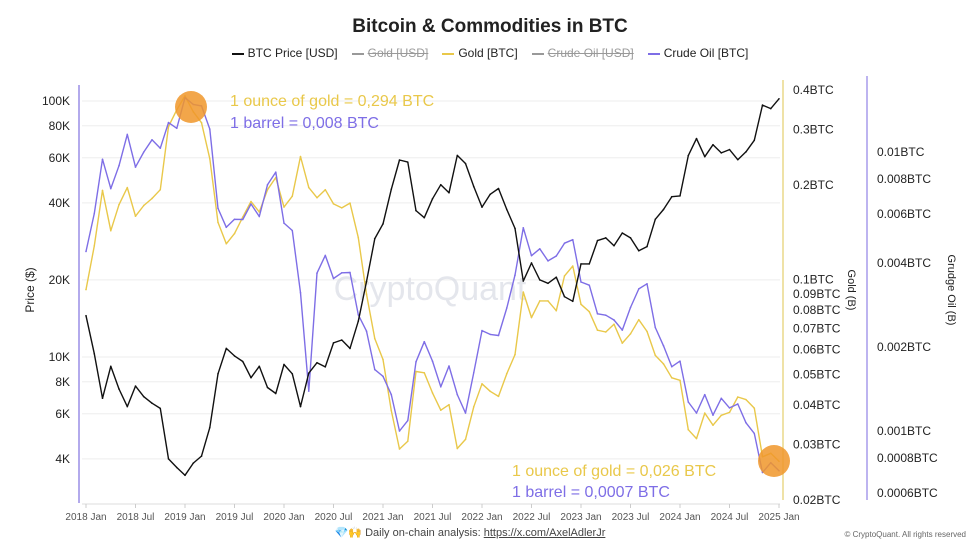  What do you see at coordinates (544, 533) in the screenshot?
I see `footer-link: https://x.com/AxelAdlerJr` at bounding box center [544, 533].